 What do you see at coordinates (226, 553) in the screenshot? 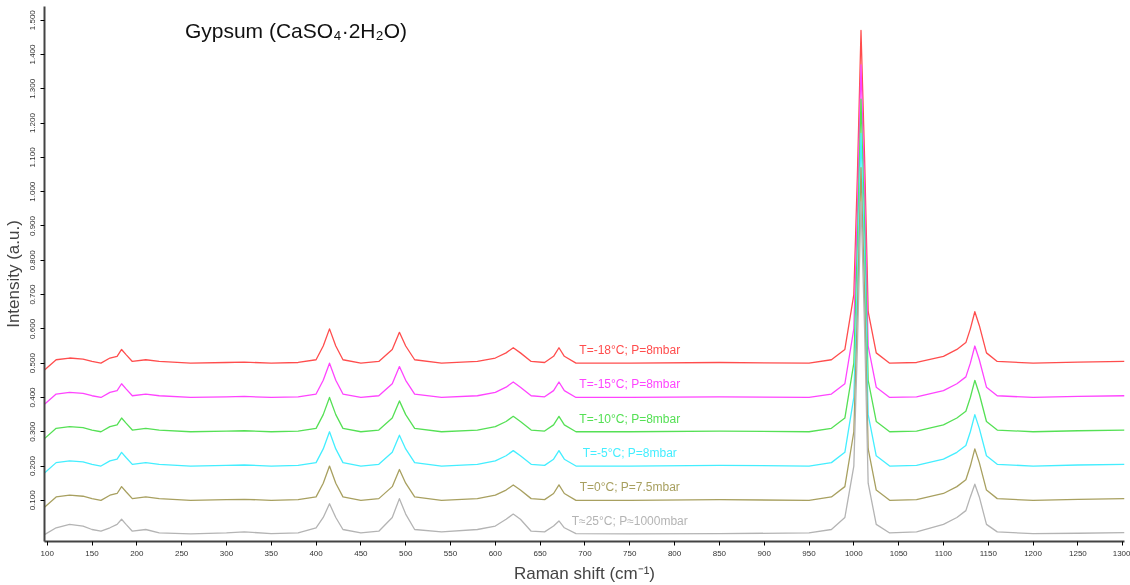
I see `x-tick-label: 300` at bounding box center [226, 553].